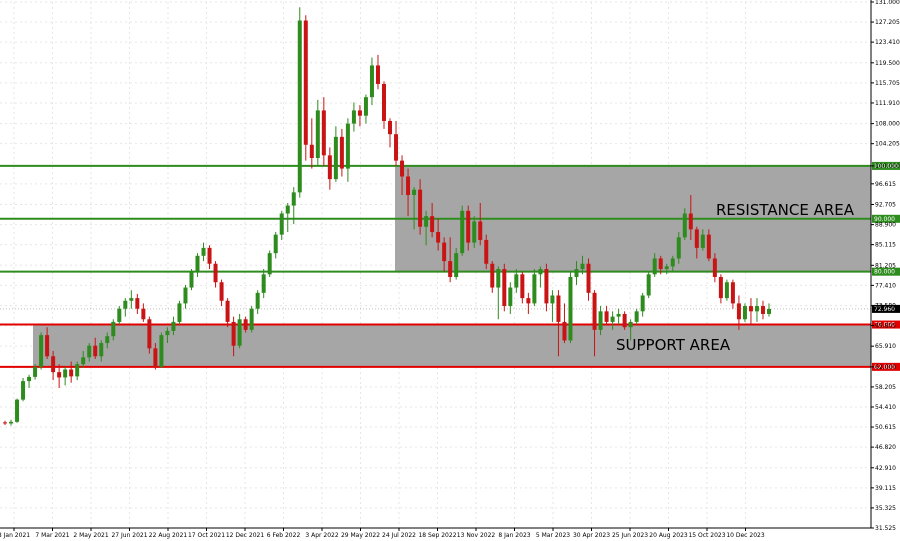 The width and height of the screenshot is (900, 541). Describe the element at coordinates (887, 83) in the screenshot. I see `y-tick-label: 115.705` at that location.